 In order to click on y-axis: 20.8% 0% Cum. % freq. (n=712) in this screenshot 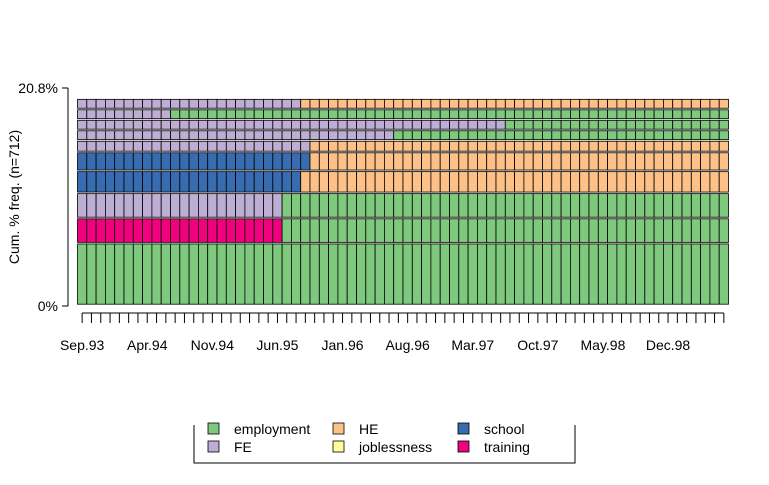, I will do `click(37, 197)`.